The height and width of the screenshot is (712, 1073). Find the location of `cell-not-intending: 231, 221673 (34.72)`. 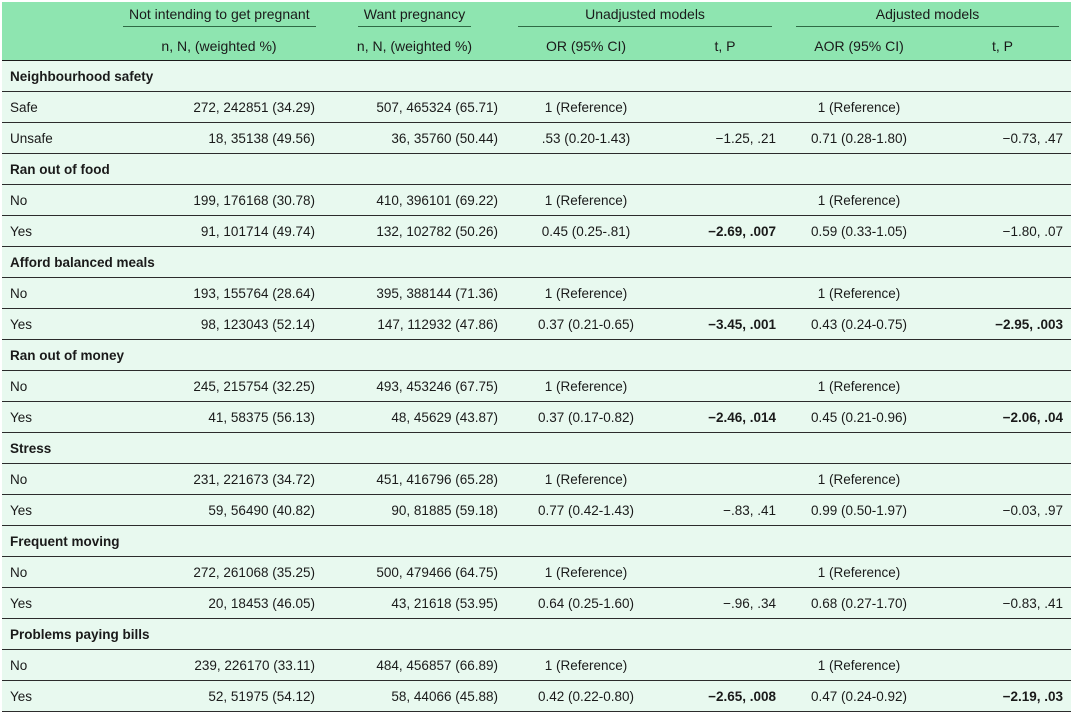

cell-not-intending: 231, 221673 (34.72) is located at coordinates (219, 479).